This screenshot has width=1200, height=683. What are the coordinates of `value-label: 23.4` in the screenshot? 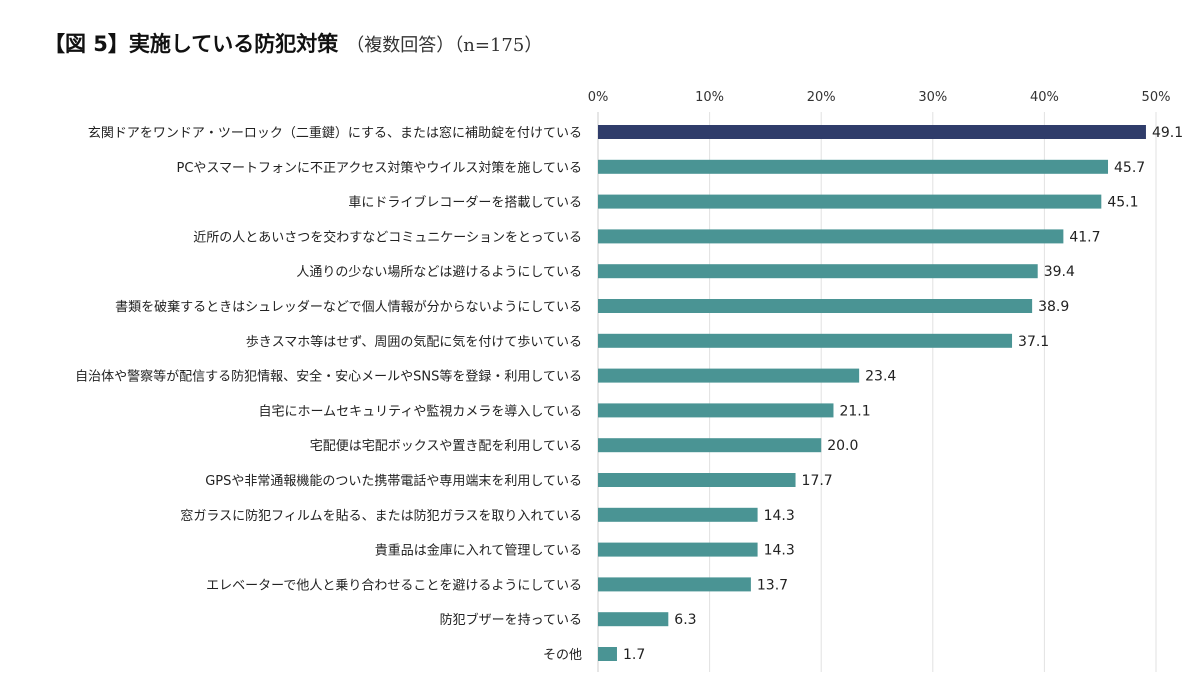 It's located at (880, 377).